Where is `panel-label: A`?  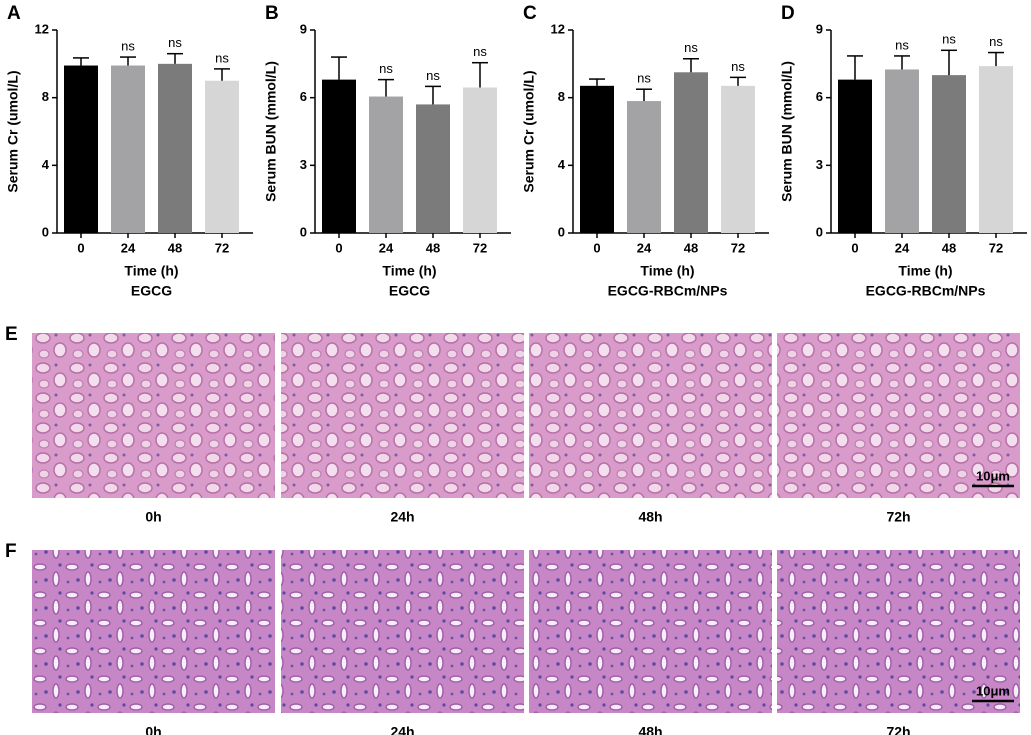 panel-label: A is located at coordinates (14, 13).